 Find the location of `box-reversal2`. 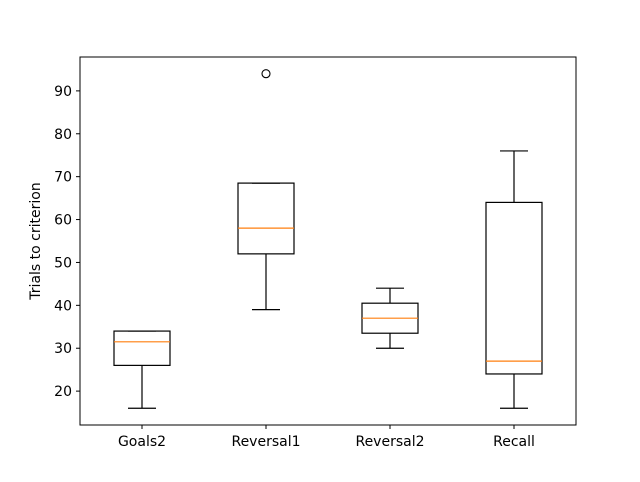

box-reversal2 is located at coordinates (390, 318).